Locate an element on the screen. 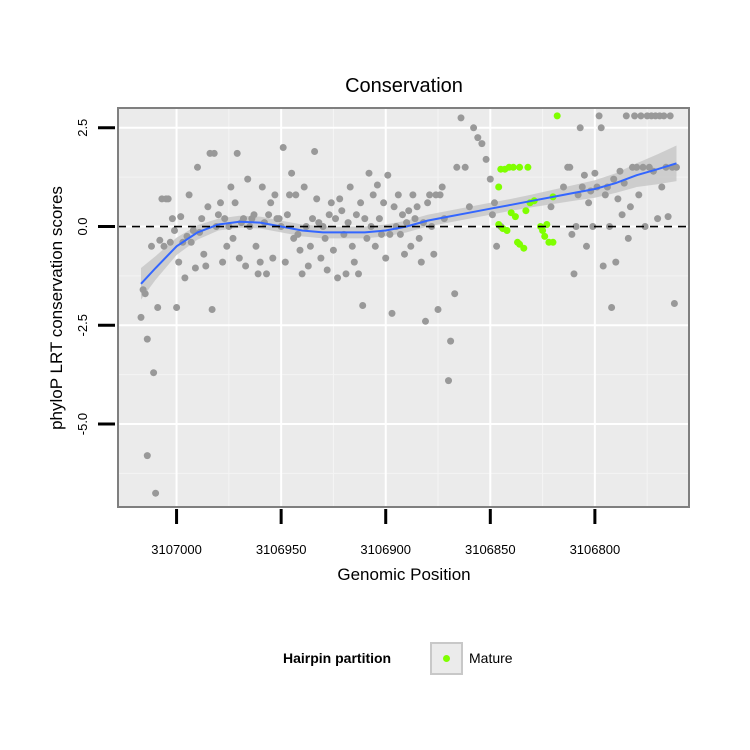 Image resolution: width=750 pixels, height=750 pixels. legend-key-mature-dot is located at coordinates (446, 658).